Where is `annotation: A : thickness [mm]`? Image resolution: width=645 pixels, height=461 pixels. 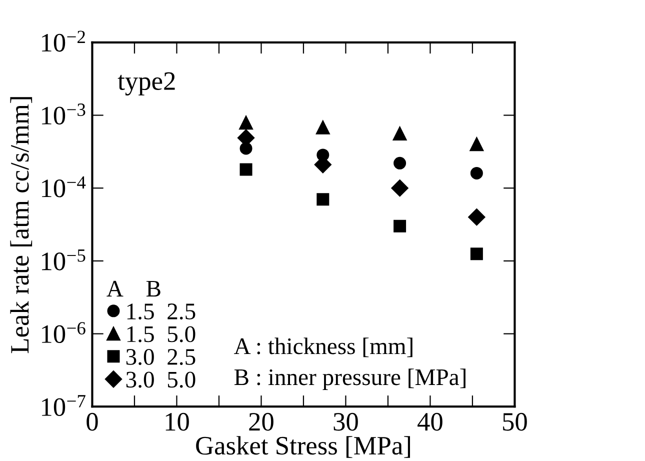
annotation: A : thickness [mm] is located at coordinates (323, 348).